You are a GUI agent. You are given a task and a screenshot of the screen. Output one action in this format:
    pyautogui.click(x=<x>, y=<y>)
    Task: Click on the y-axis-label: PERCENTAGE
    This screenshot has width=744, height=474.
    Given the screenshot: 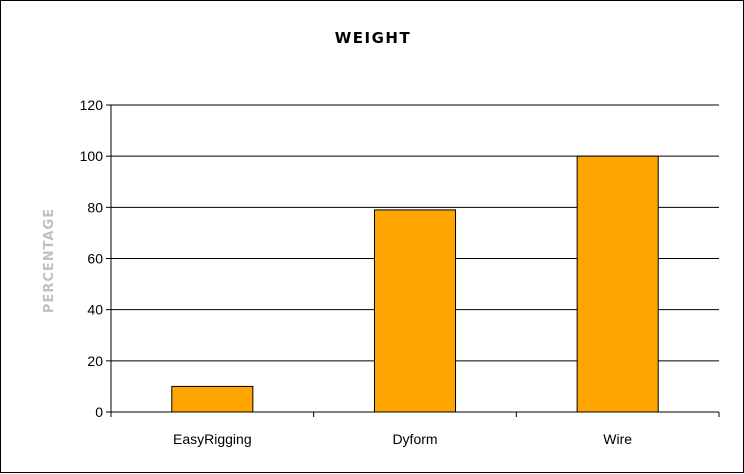 What is the action you would take?
    pyautogui.click(x=49, y=260)
    